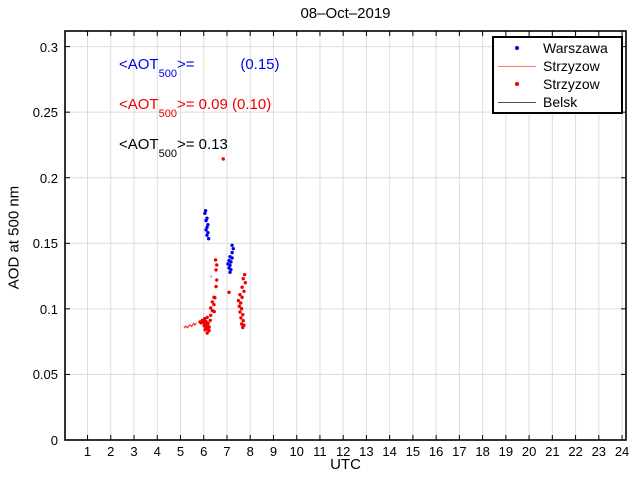  What do you see at coordinates (195, 108) in the screenshot?
I see `annotation-aot500-1: <AOT500>= 0.09 (0.10)` at bounding box center [195, 108].